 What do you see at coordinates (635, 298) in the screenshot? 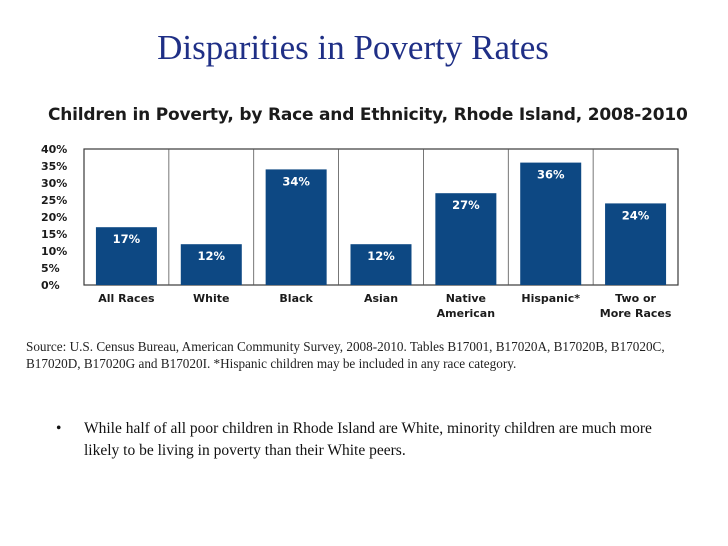
I see `x-category-label: Two or` at bounding box center [635, 298].